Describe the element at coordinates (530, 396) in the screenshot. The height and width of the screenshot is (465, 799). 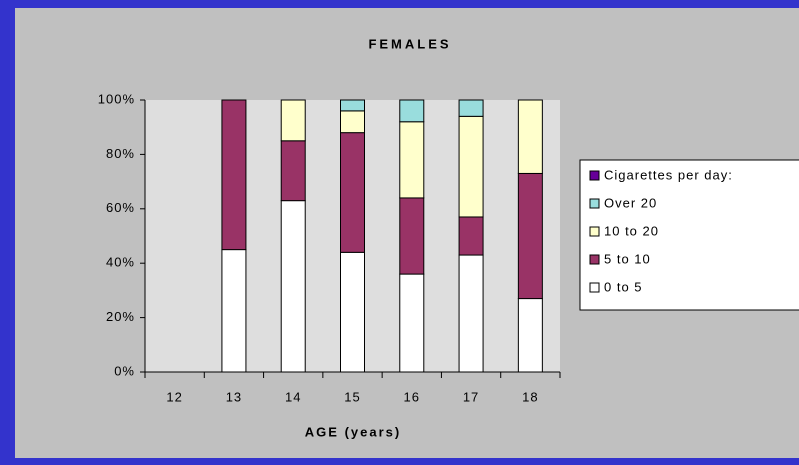
I see `x-tick-label: 18` at that location.